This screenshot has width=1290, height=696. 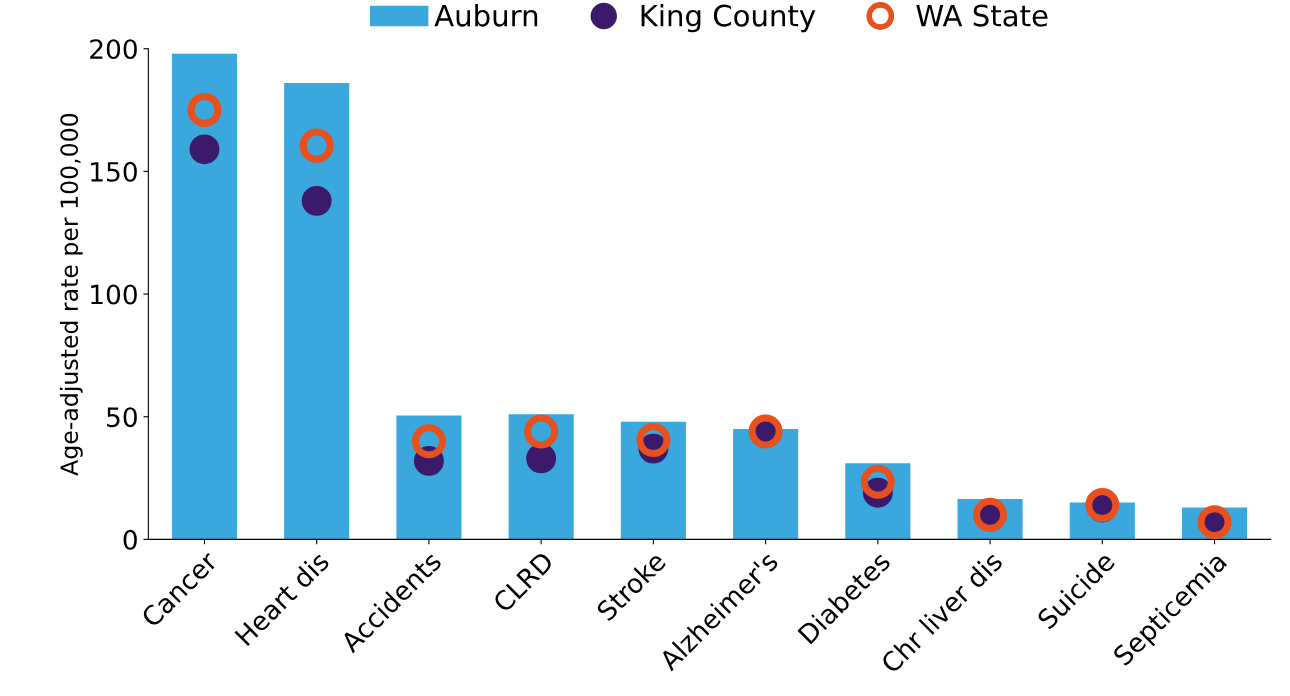 I want to click on y-tick-label: 50, so click(x=122, y=417).